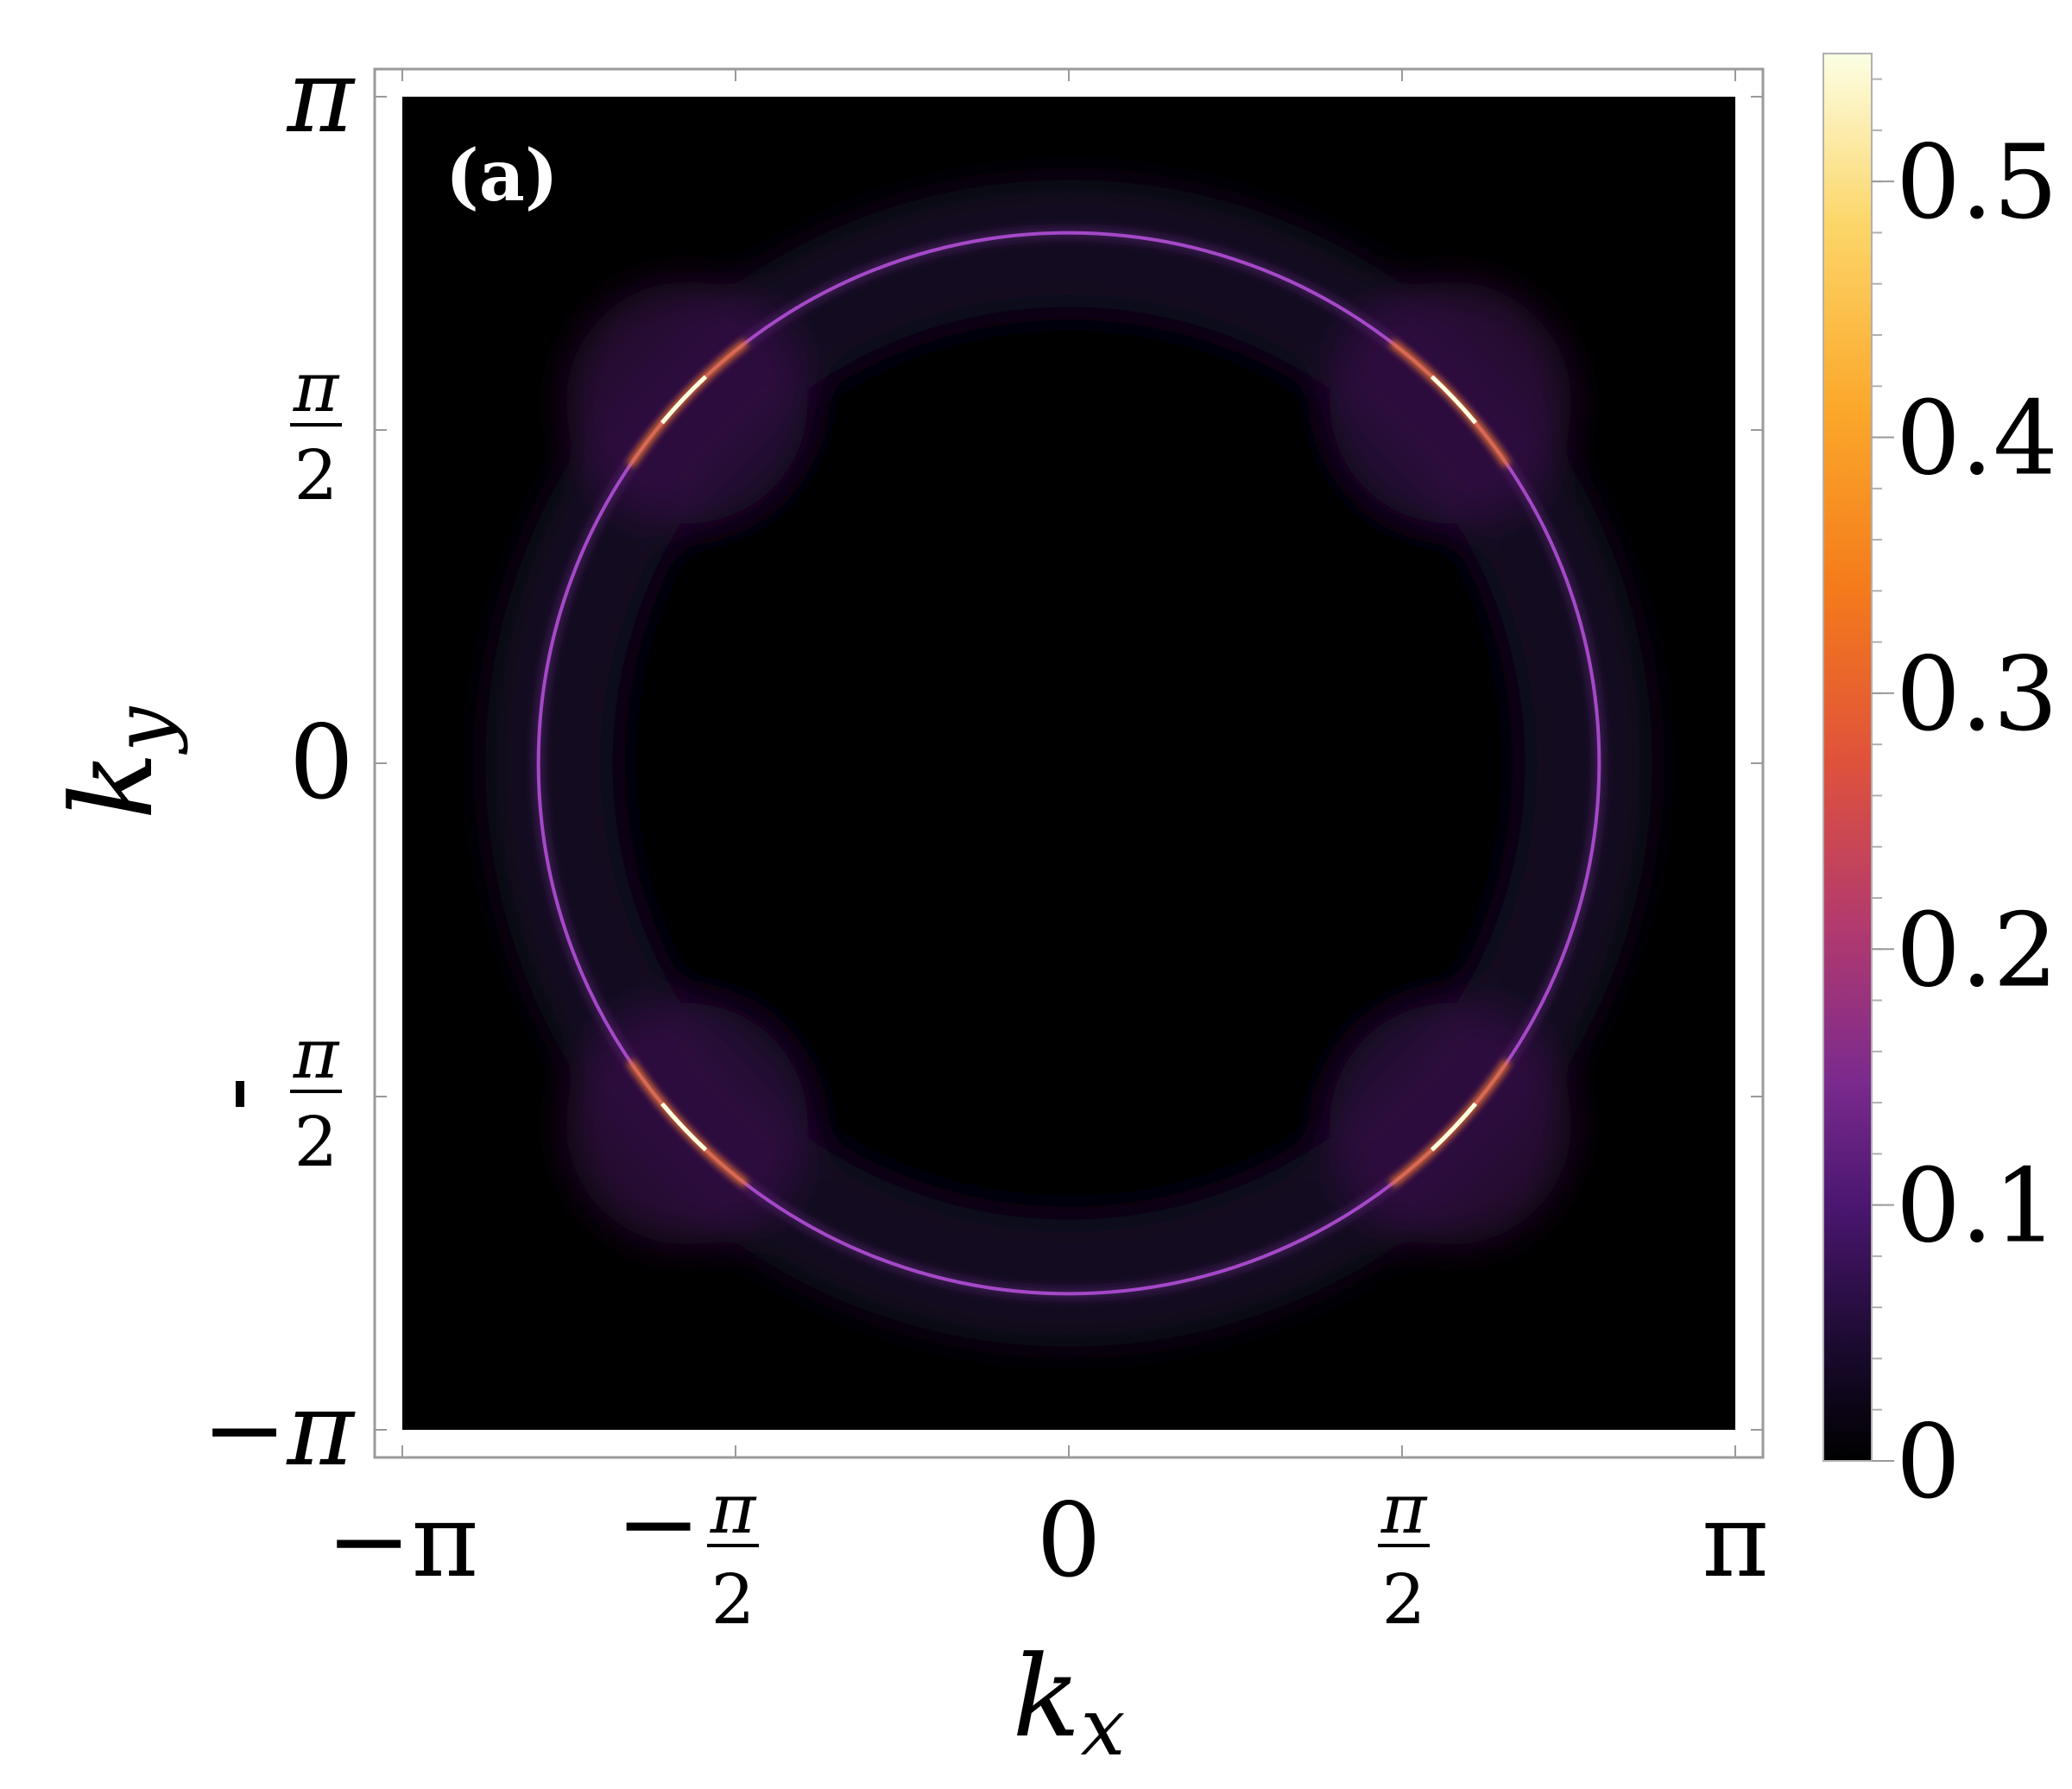 The height and width of the screenshot is (1789, 2072). Describe the element at coordinates (321, 762) in the screenshot. I see `y-tick-label: 0` at that location.